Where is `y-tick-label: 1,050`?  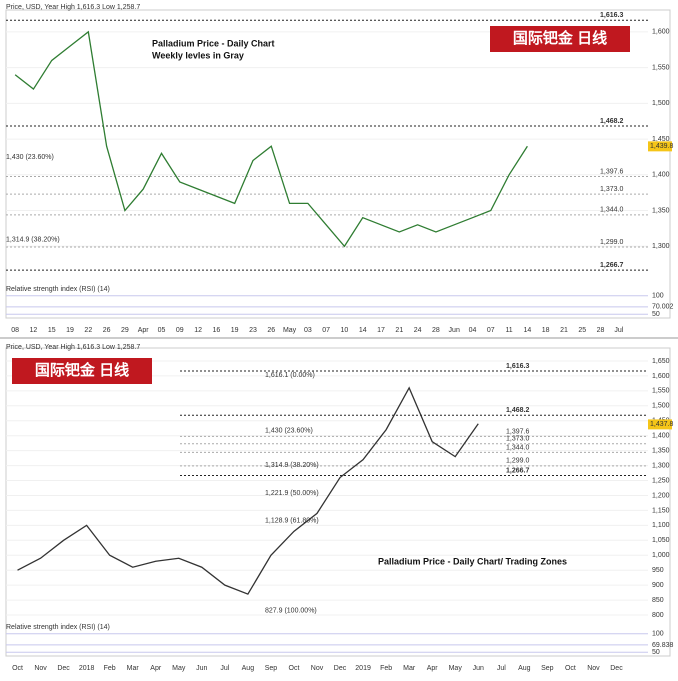 y-tick-label: 1,050 is located at coordinates (661, 540).